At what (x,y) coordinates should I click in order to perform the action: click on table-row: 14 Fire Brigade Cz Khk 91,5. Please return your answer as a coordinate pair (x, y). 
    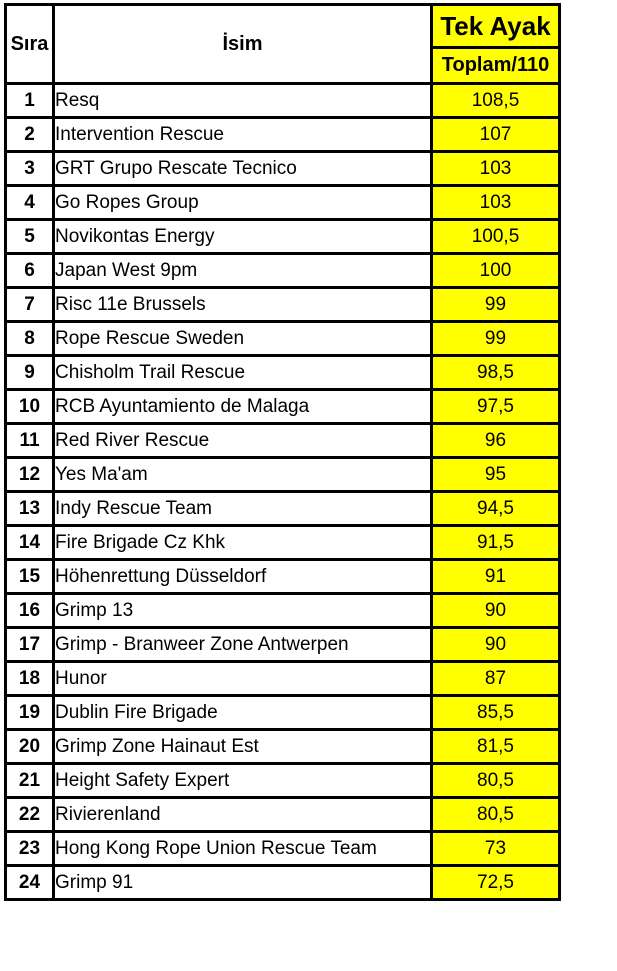
    Looking at the image, I should click on (282, 542).